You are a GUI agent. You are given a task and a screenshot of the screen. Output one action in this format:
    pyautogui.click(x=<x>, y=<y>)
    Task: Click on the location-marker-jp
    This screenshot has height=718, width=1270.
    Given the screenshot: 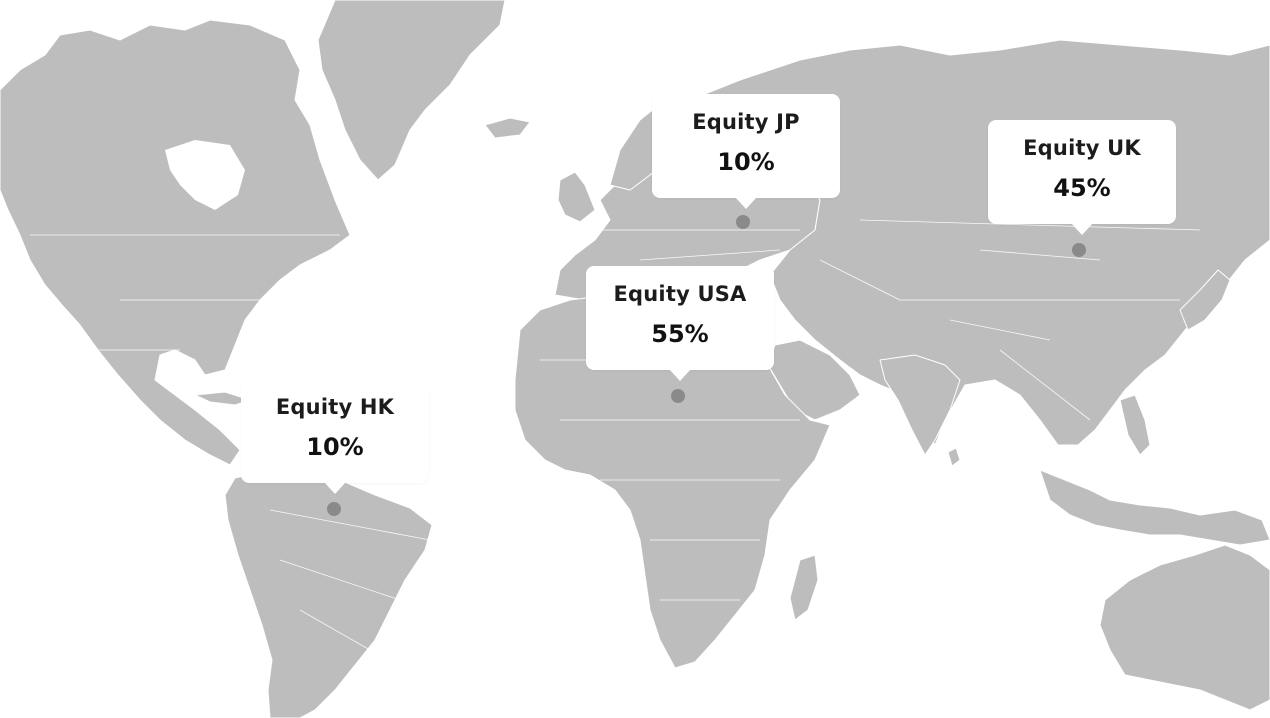 What is the action you would take?
    pyautogui.click(x=743, y=222)
    